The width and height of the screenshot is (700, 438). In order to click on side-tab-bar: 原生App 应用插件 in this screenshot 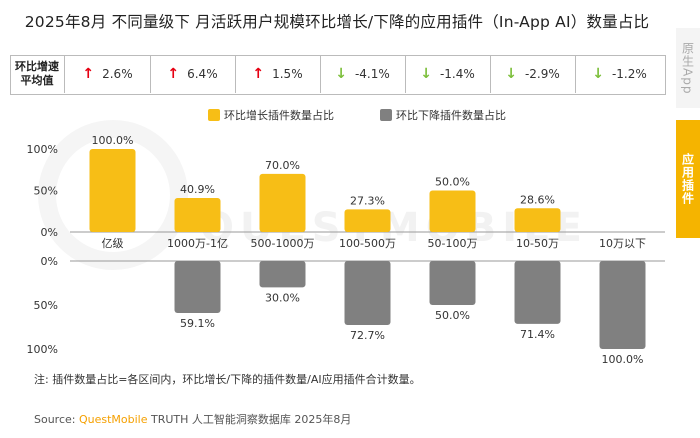, I will do `click(688, 233)`.